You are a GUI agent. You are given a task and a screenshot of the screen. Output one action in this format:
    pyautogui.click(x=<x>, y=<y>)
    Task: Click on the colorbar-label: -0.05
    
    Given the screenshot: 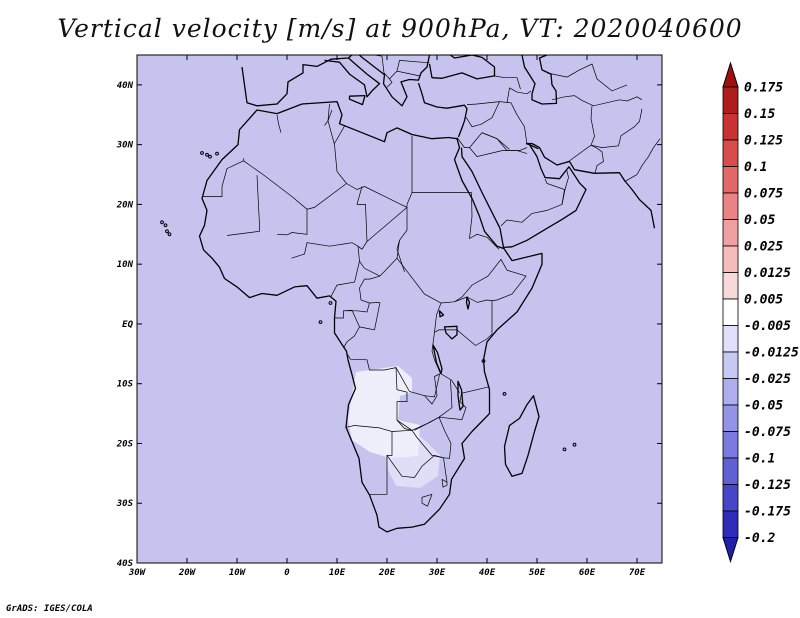 What is the action you would take?
    pyautogui.click(x=763, y=406)
    